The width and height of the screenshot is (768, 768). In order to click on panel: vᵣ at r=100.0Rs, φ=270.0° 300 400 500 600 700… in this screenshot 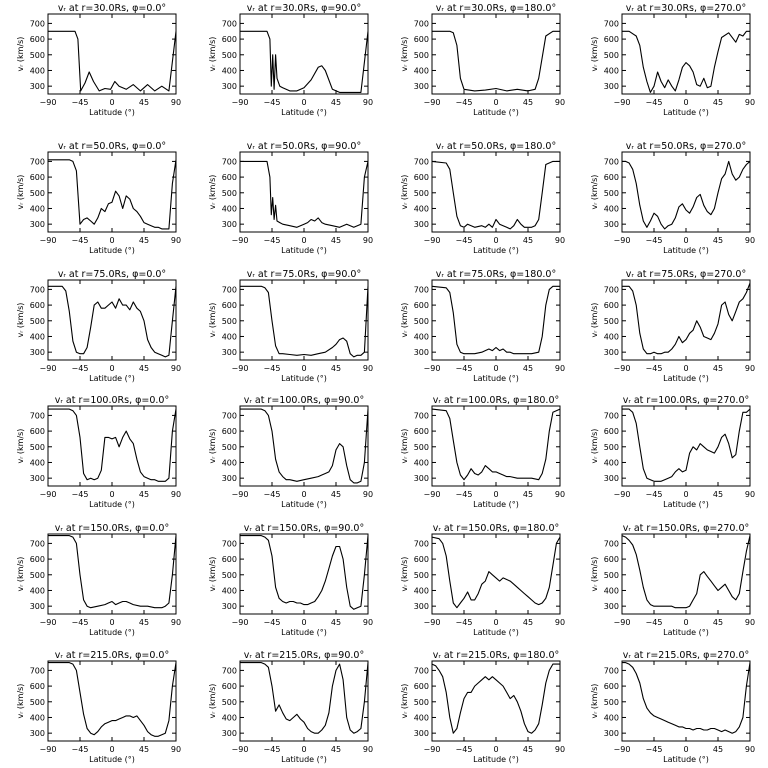, I will do `click(672, 452)`.